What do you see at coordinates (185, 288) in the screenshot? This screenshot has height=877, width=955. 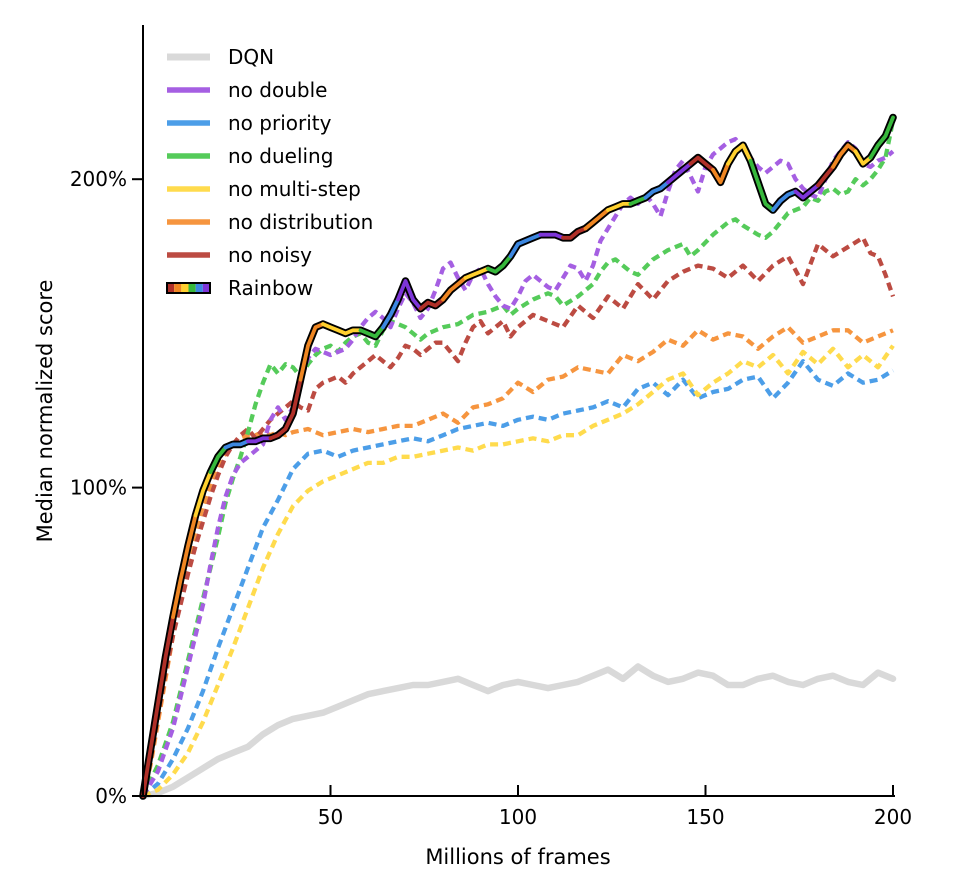 I see `legend-swatch-rainbow-yellow` at bounding box center [185, 288].